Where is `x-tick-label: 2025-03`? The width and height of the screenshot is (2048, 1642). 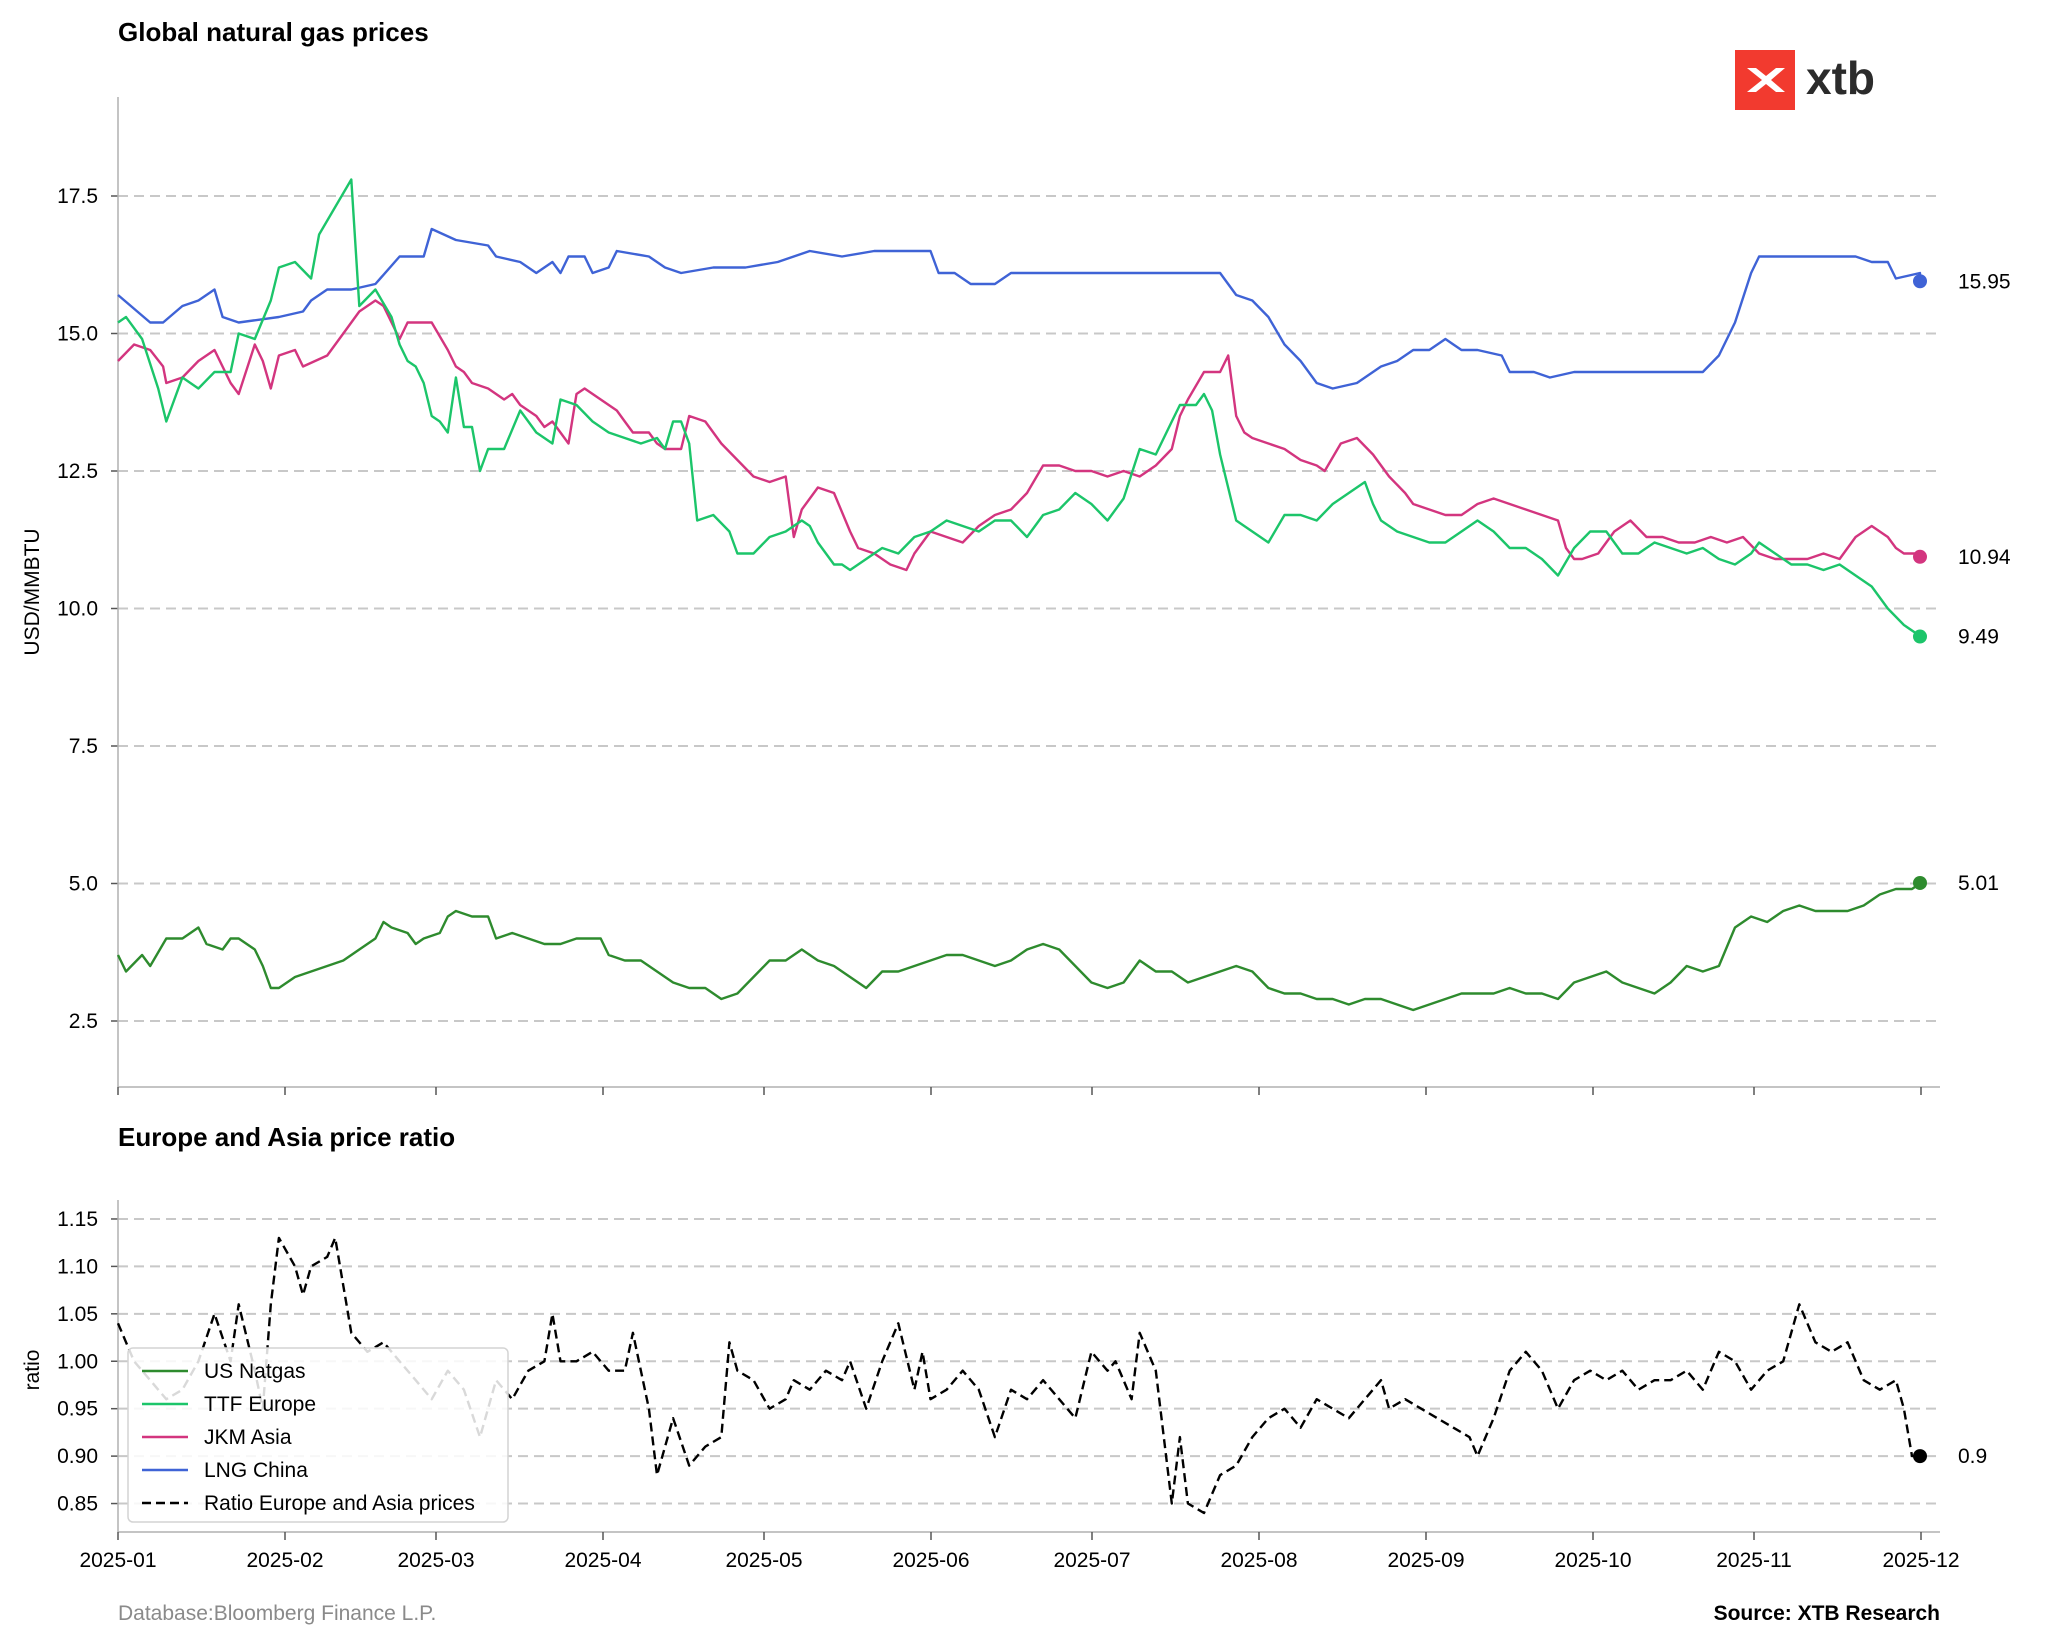
x-tick-label: 2025-03 is located at coordinates (435, 1560).